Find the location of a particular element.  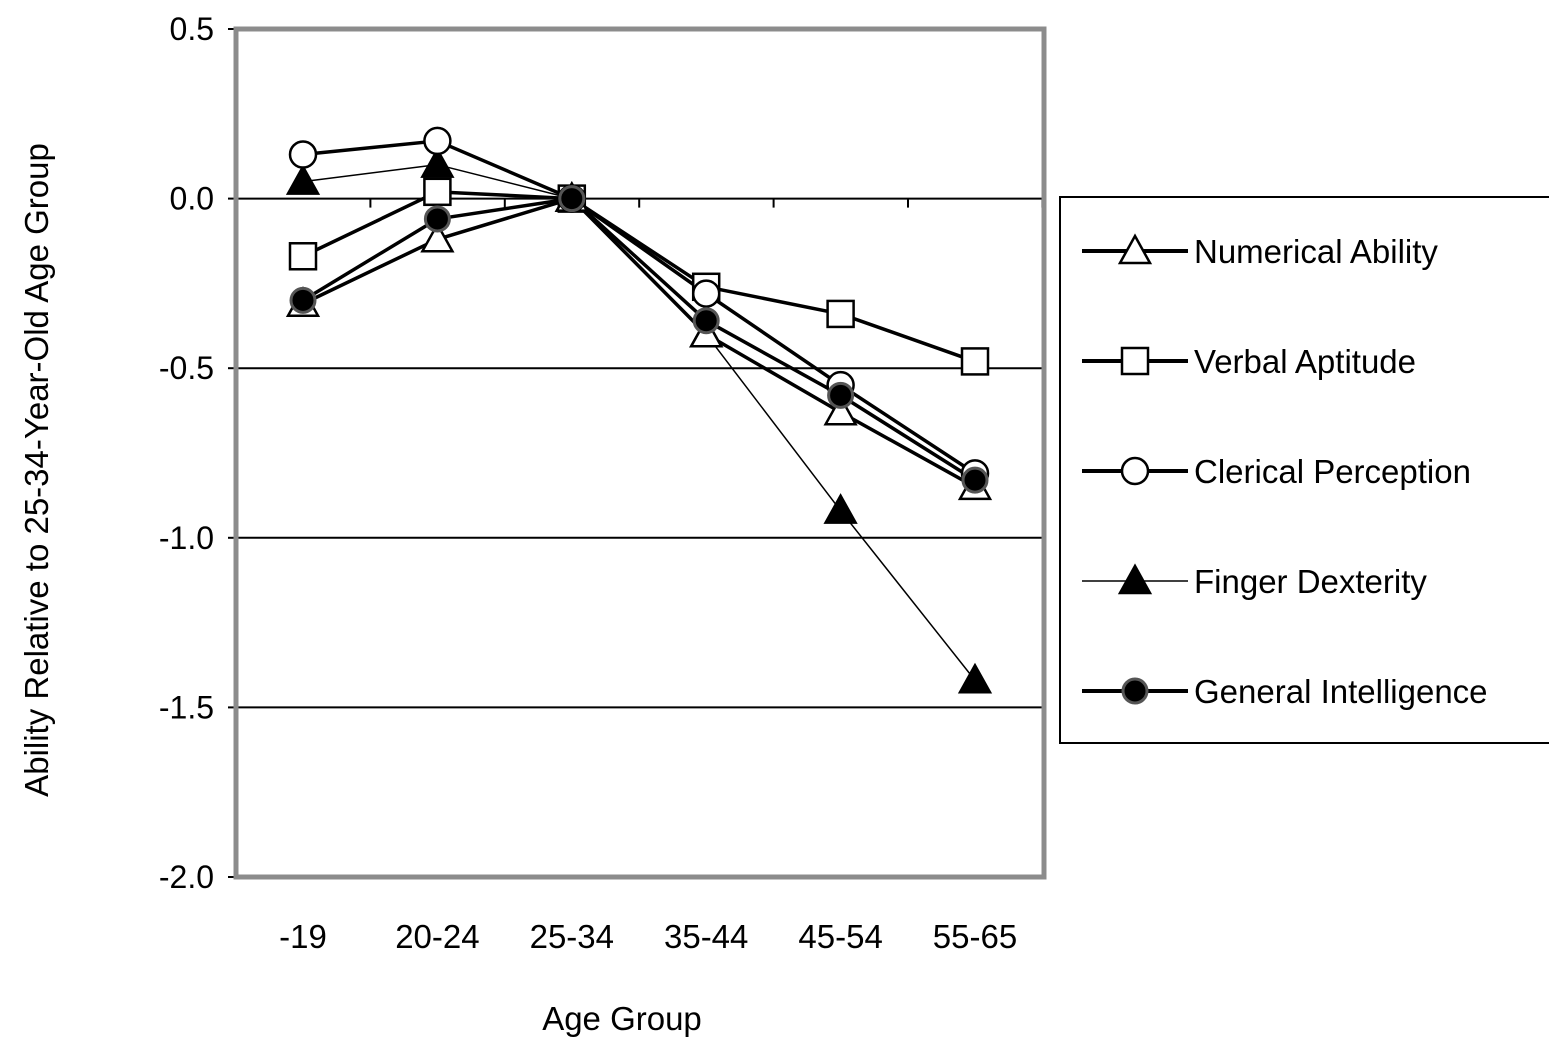

x-tick-labels: -19 20-24 25-34 35-44 45-54 55-65 is located at coordinates (648, 936).